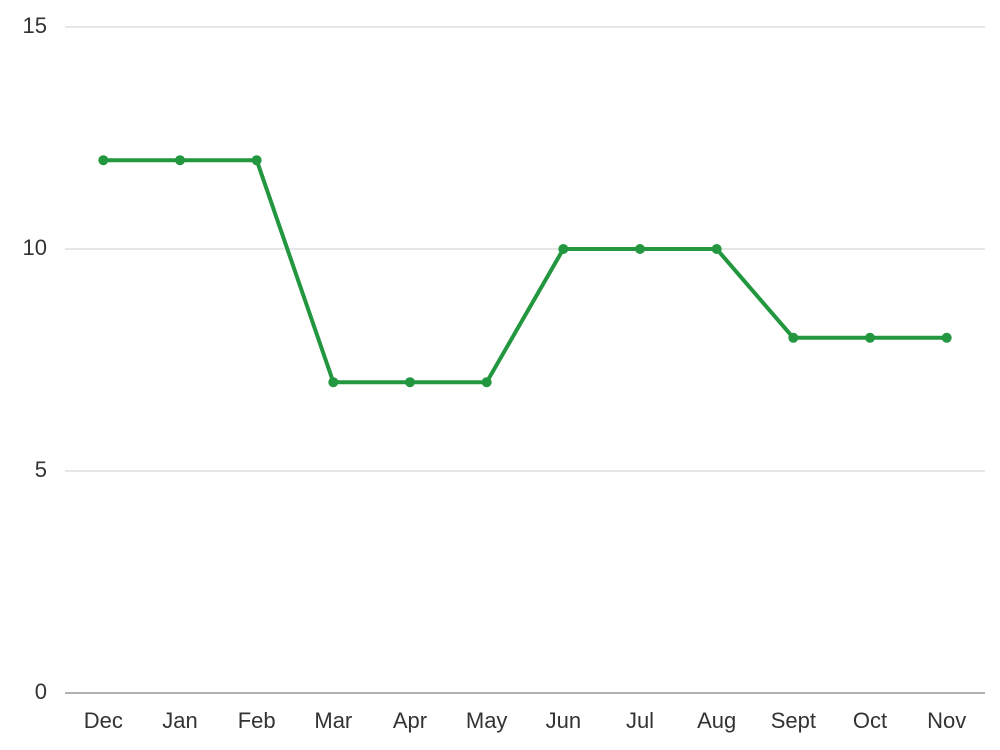 This screenshot has height=750, width=1000. What do you see at coordinates (563, 720) in the screenshot?
I see `x-tick-label: Jun` at bounding box center [563, 720].